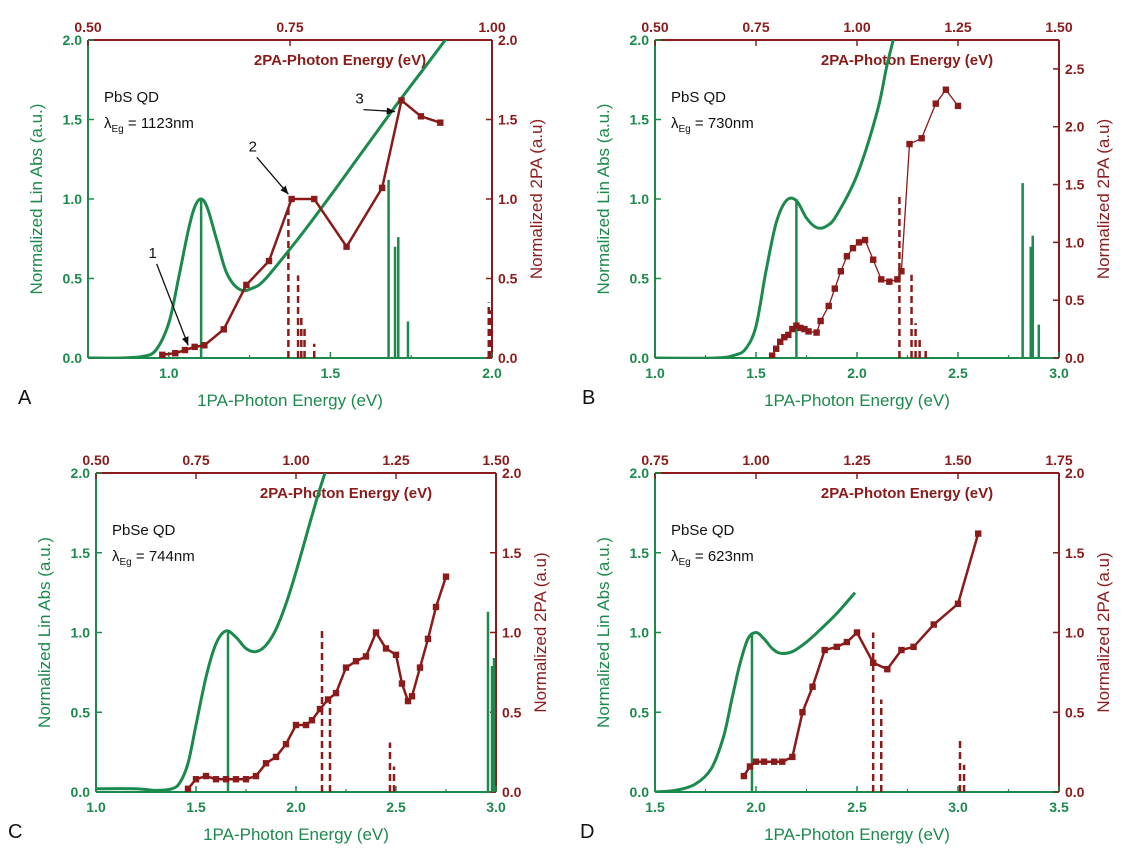  What do you see at coordinates (722, 556) in the screenshot?
I see `lambda-value: = 623nm` at bounding box center [722, 556].